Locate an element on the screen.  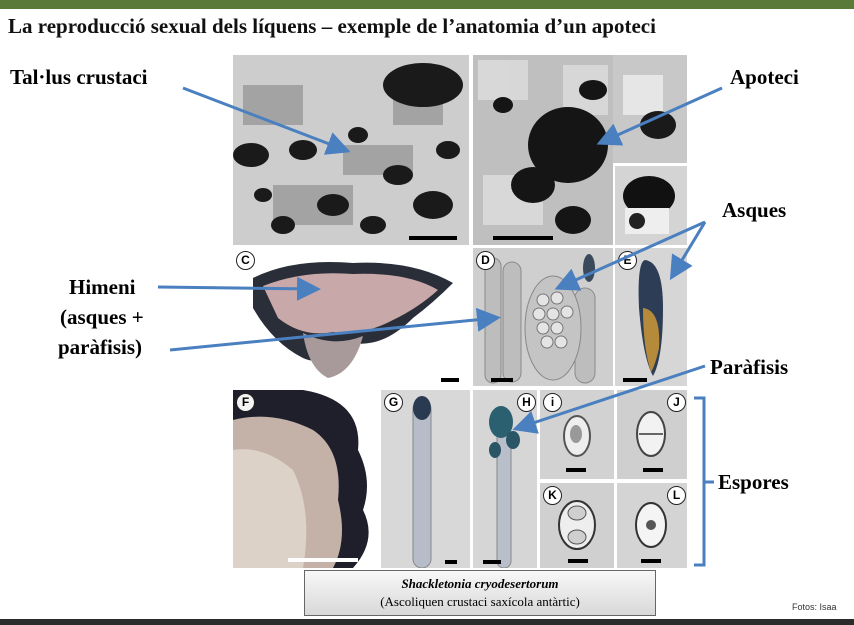
photo-apothecium-margin: F is located at coordinates (305, 479).